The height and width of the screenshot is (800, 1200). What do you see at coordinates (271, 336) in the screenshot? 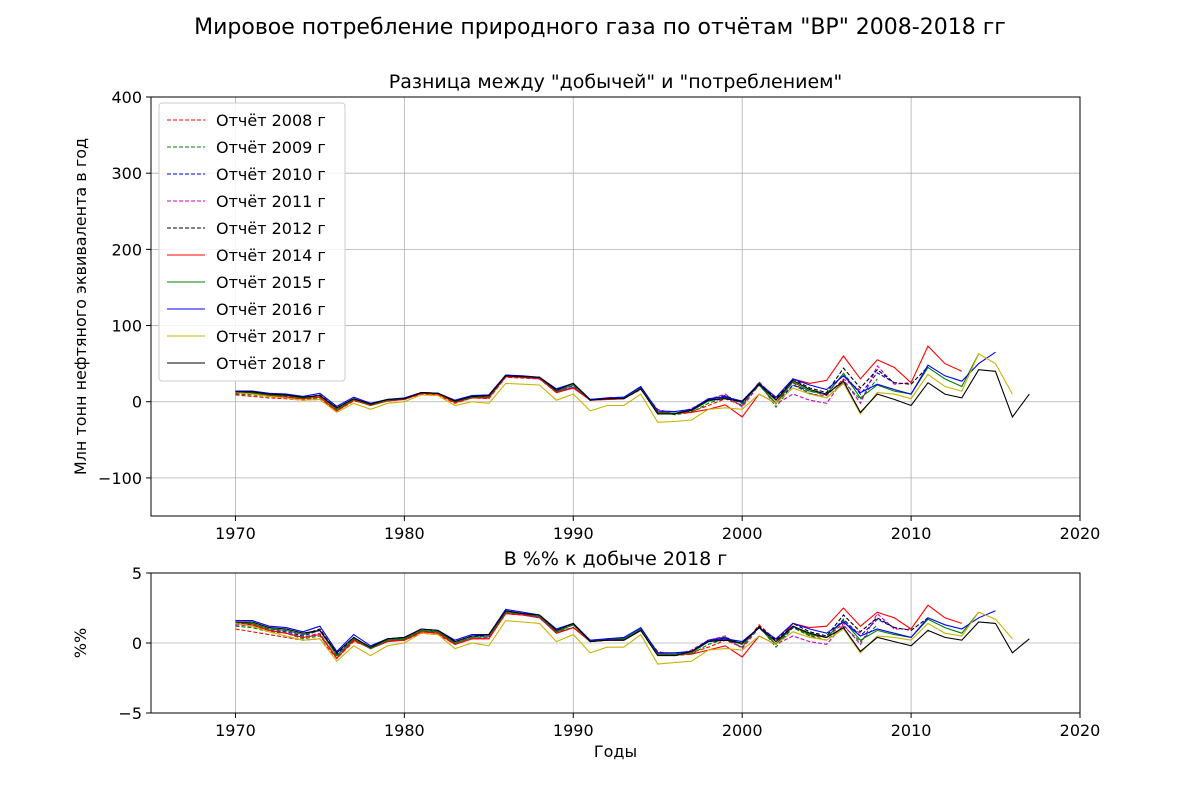
I see `legend-label: Отчёт 2017 г` at bounding box center [271, 336].